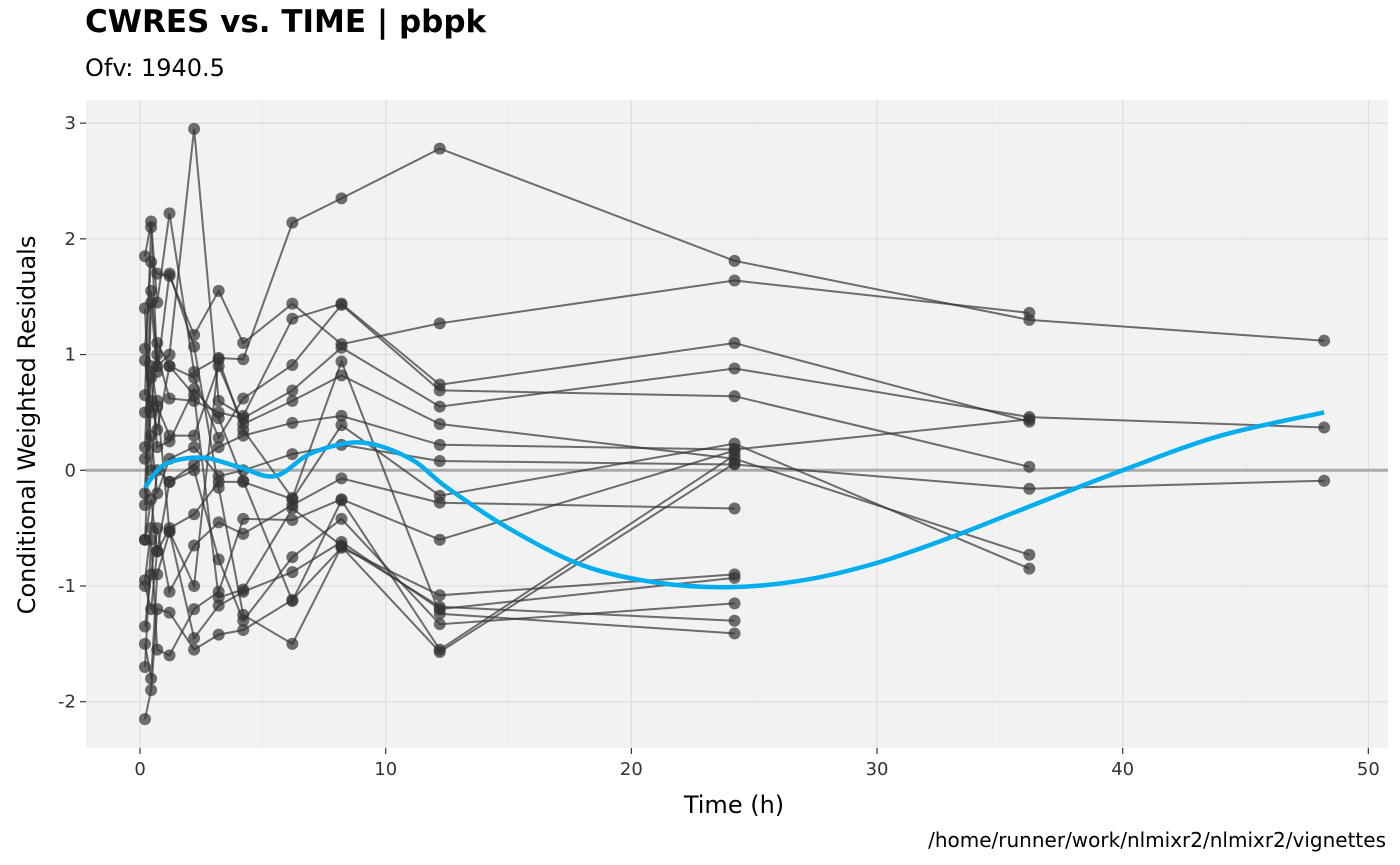 This screenshot has width=1400, height=865. I want to click on x-tick-label: 50, so click(1368, 769).